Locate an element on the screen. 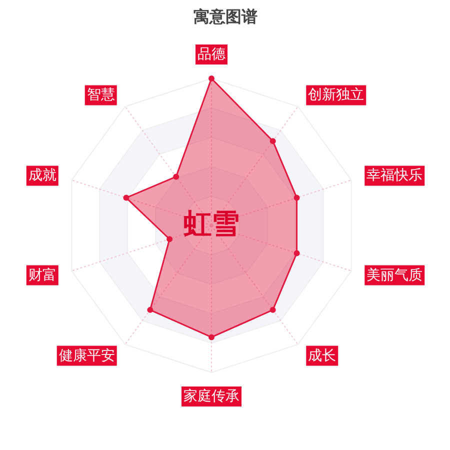 The height and width of the screenshot is (450, 450). spoke-label: 智慧 is located at coordinates (100, 95).